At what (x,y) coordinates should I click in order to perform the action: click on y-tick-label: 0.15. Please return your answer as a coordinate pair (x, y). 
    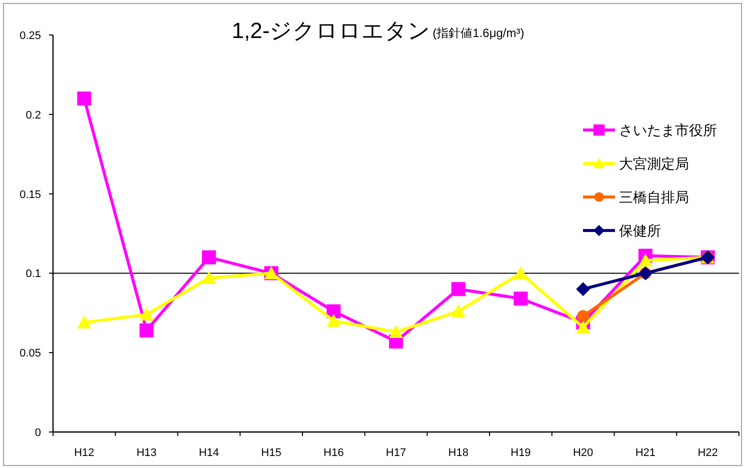
    Looking at the image, I should click on (30, 194).